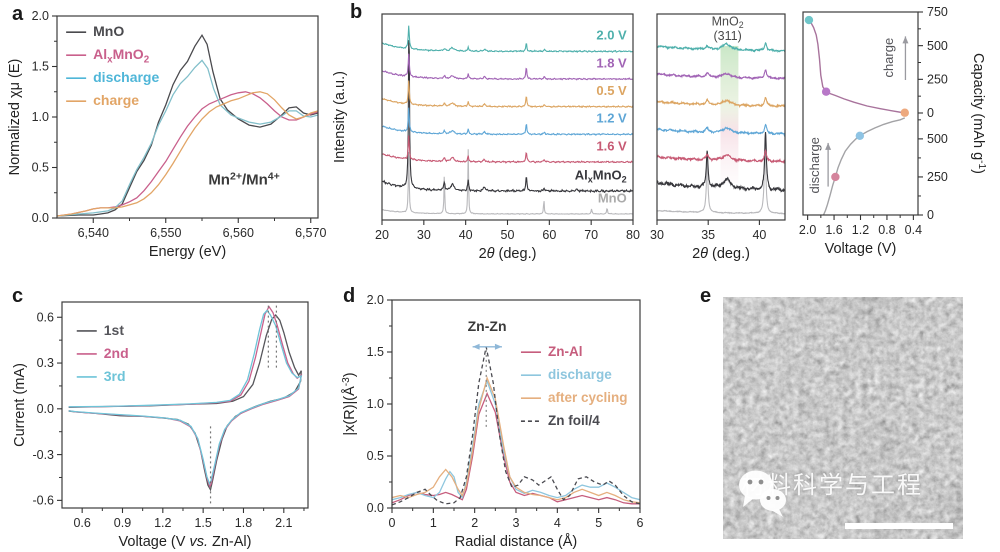 The image size is (1000, 552). Describe the element at coordinates (115, 376) in the screenshot. I see `legend-label: 3rd` at that location.